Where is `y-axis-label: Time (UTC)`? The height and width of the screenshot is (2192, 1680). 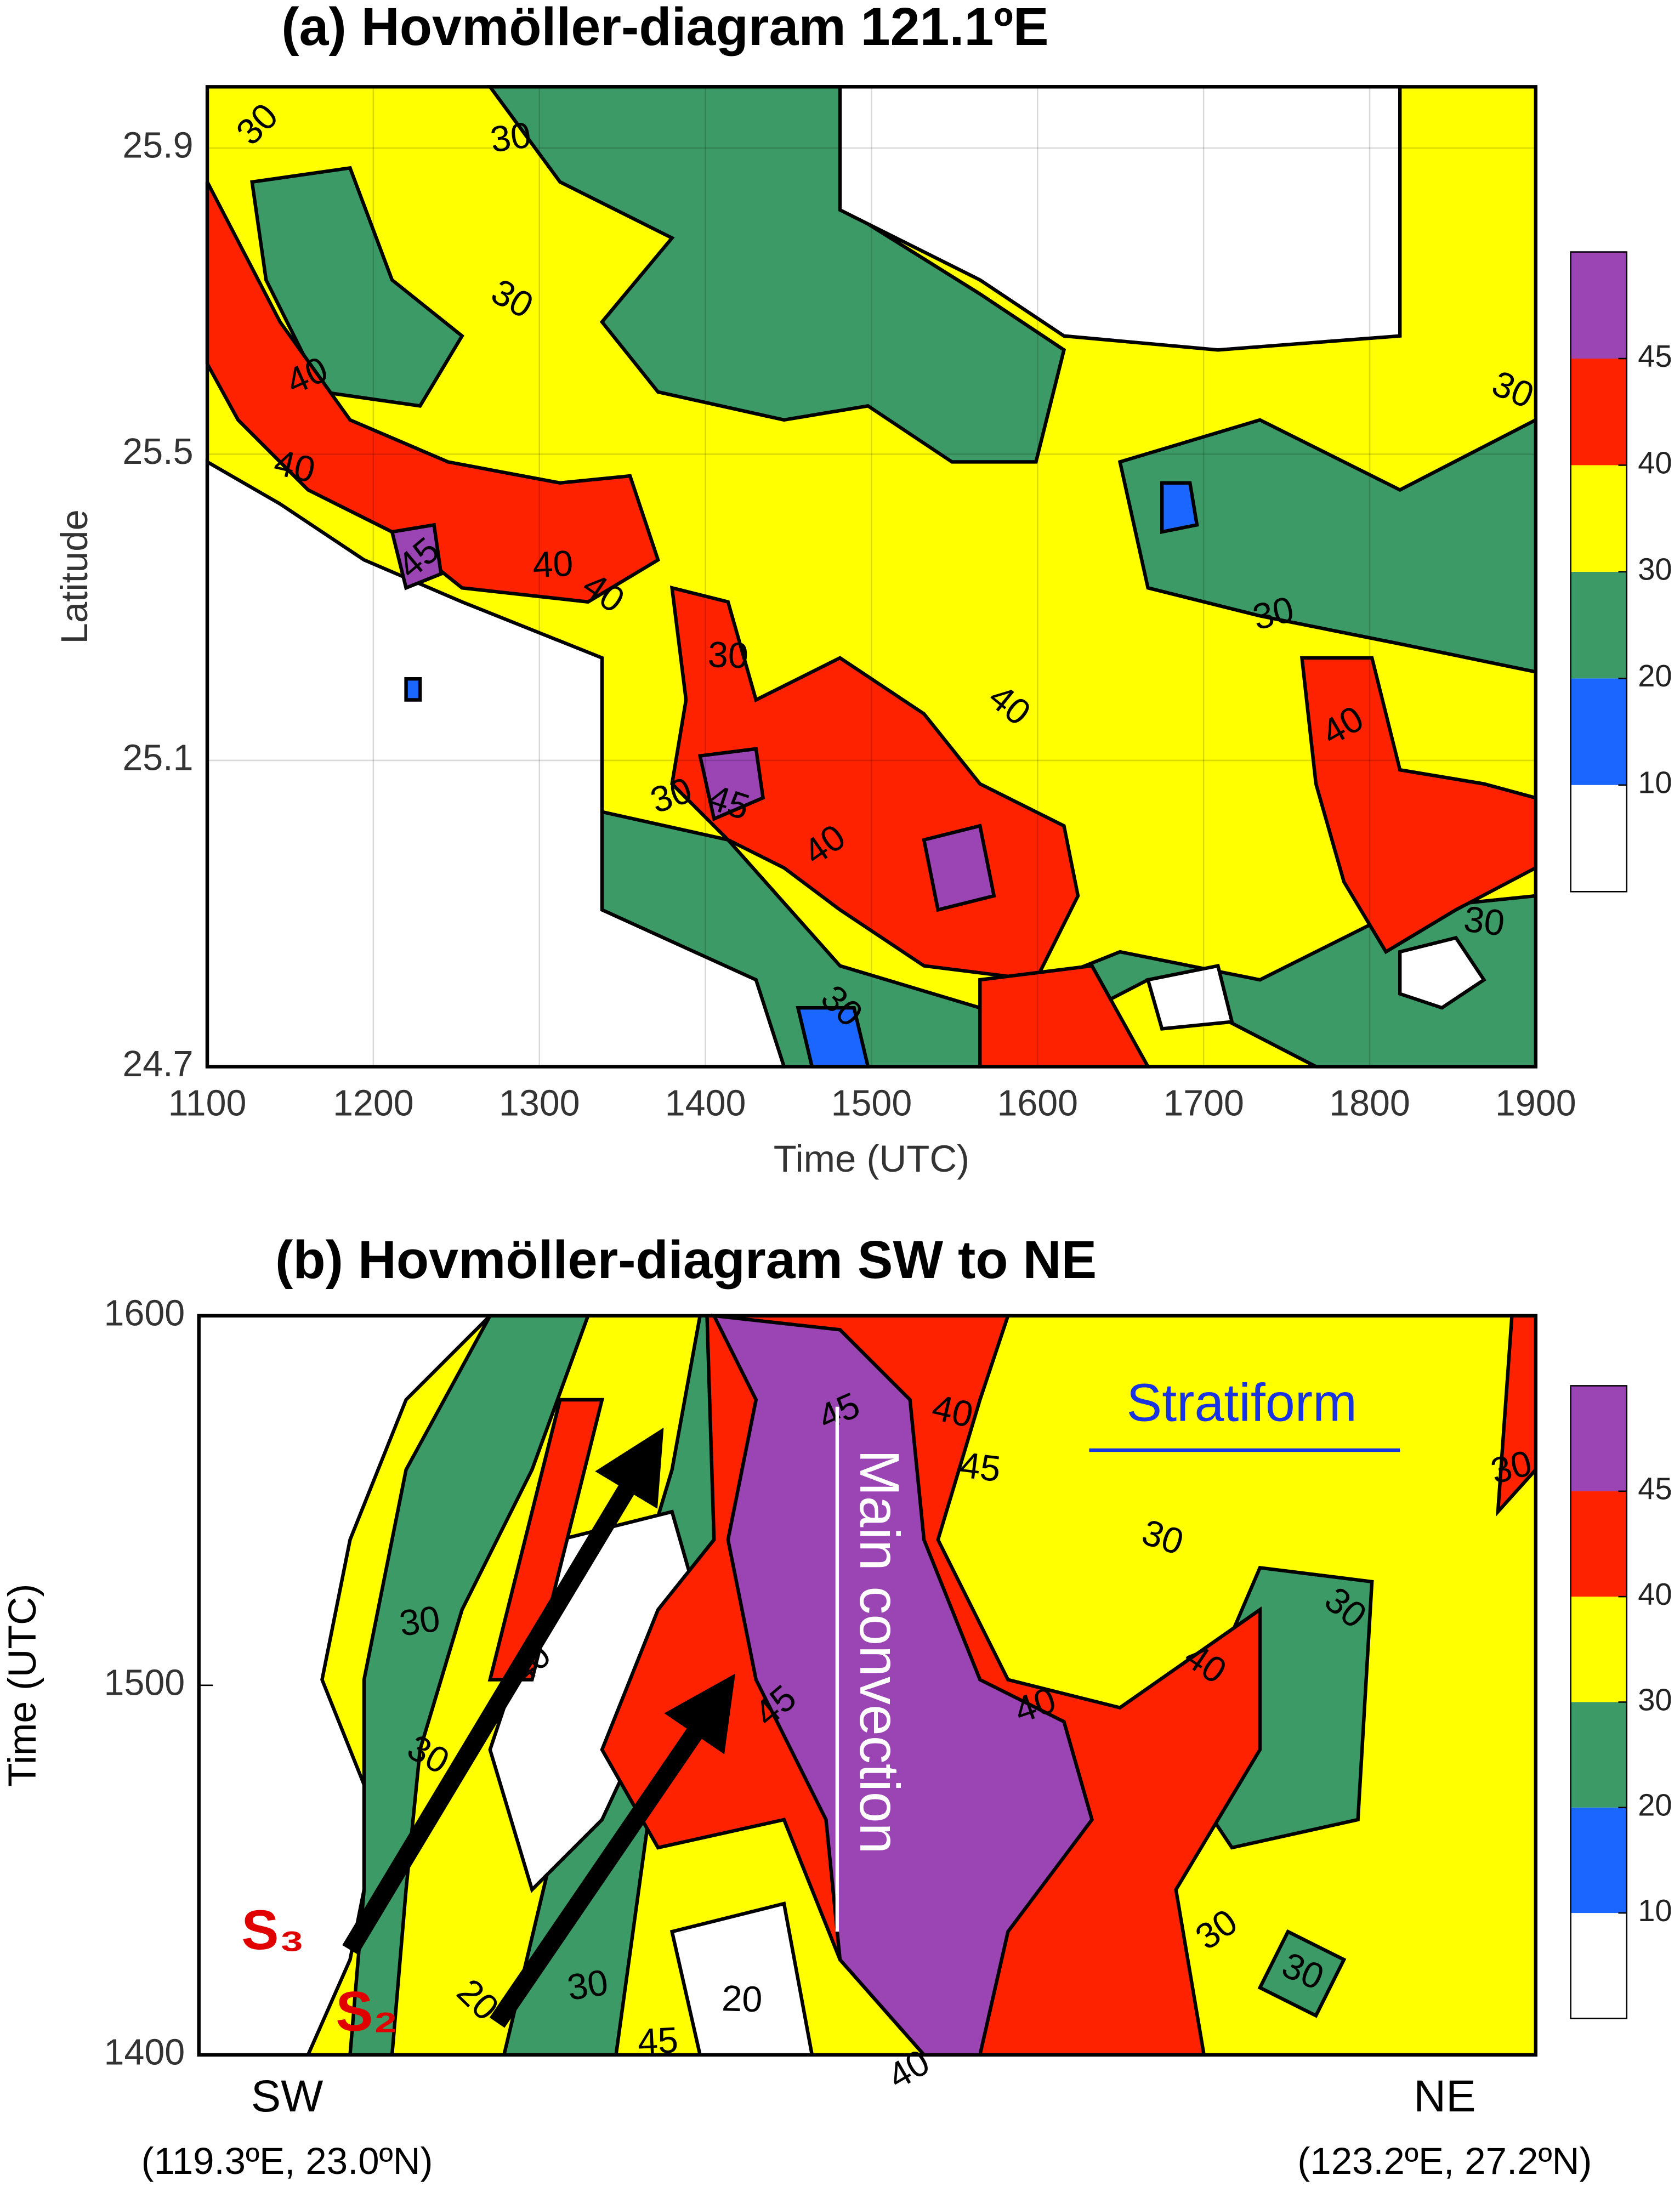 y-axis-label: Time (UTC) is located at coordinates (22, 1685).